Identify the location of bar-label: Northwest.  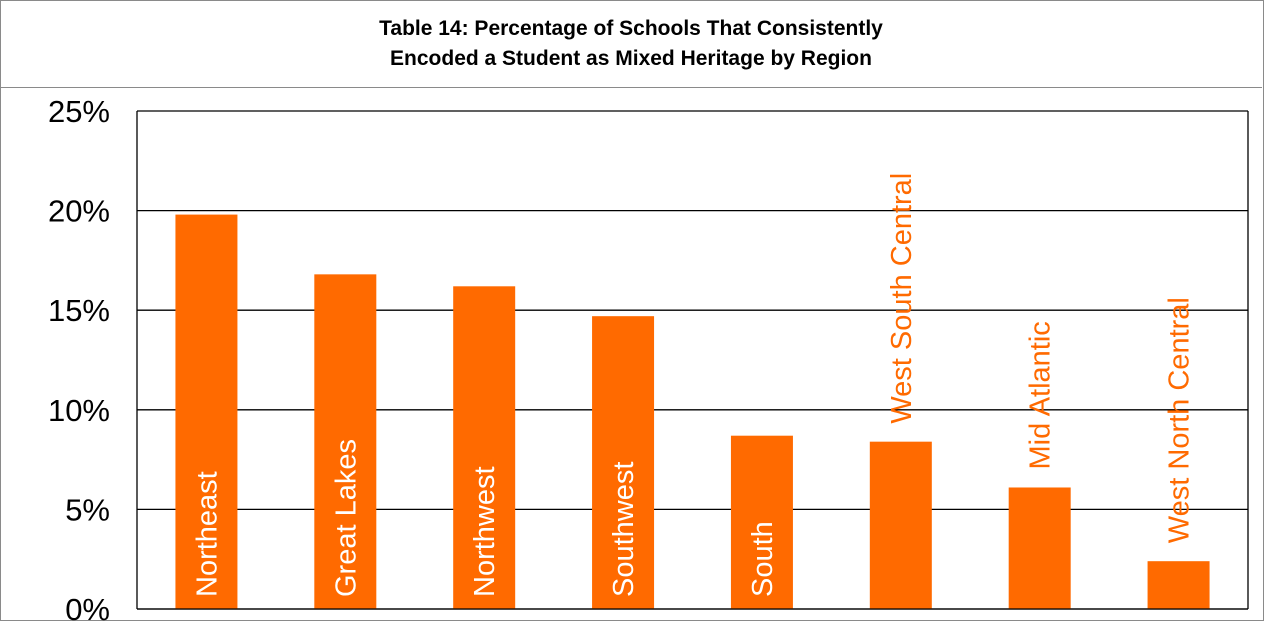
(485, 531).